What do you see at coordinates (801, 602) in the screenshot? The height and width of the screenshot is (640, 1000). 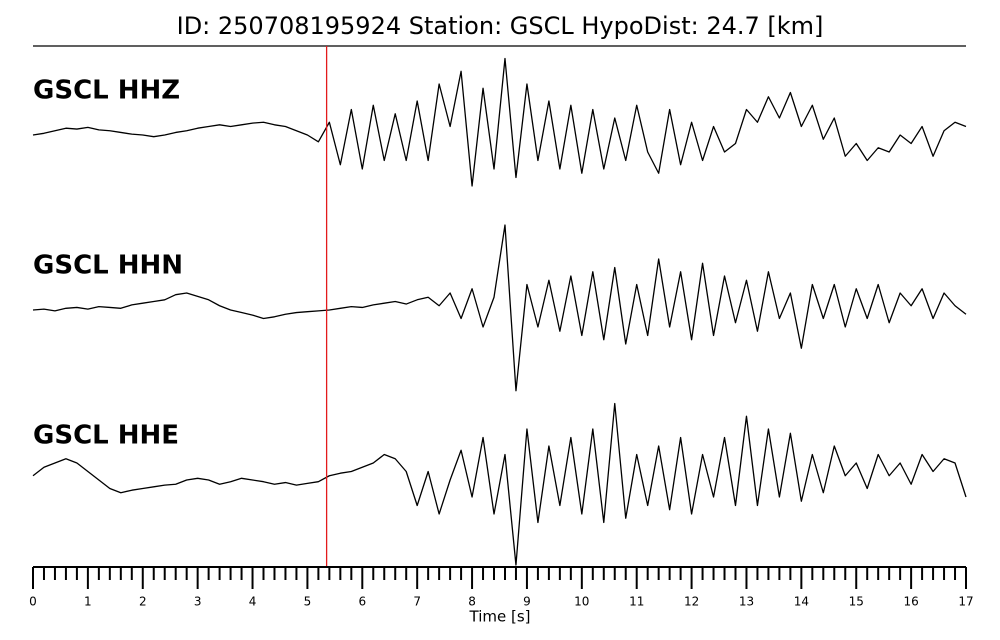 I see `x-tick-label: 14` at bounding box center [801, 602].